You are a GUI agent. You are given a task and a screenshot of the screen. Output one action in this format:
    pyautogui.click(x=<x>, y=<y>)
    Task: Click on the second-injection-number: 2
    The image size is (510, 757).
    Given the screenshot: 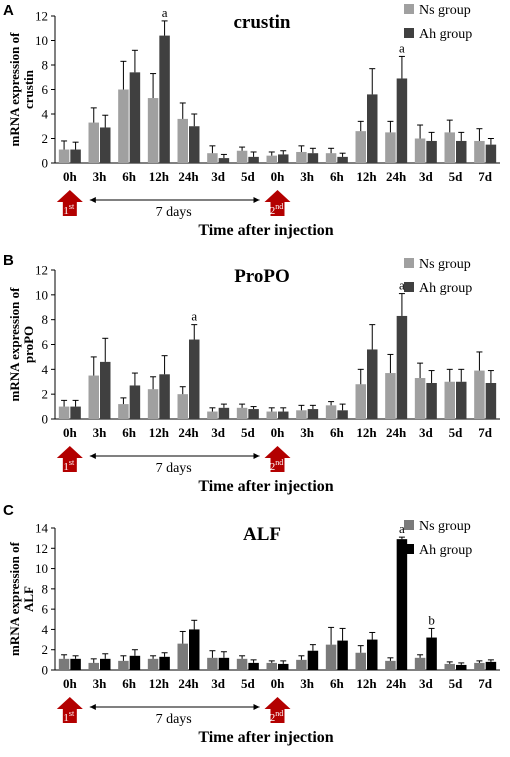 What is the action you would take?
    pyautogui.click(x=273, y=718)
    